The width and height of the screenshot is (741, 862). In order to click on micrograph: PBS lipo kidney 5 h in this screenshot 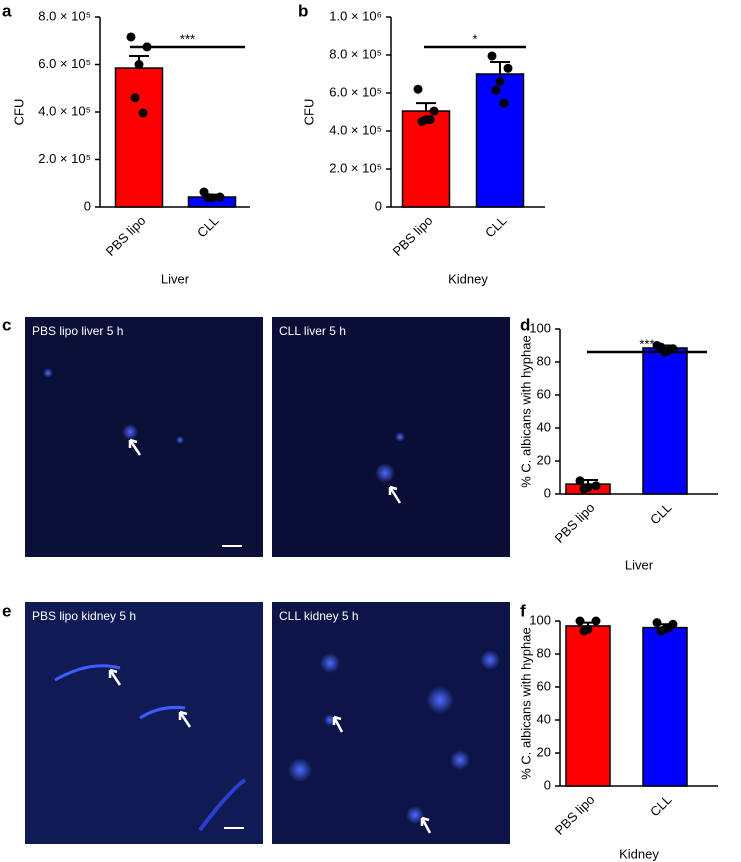, I will do `click(144, 723)`.